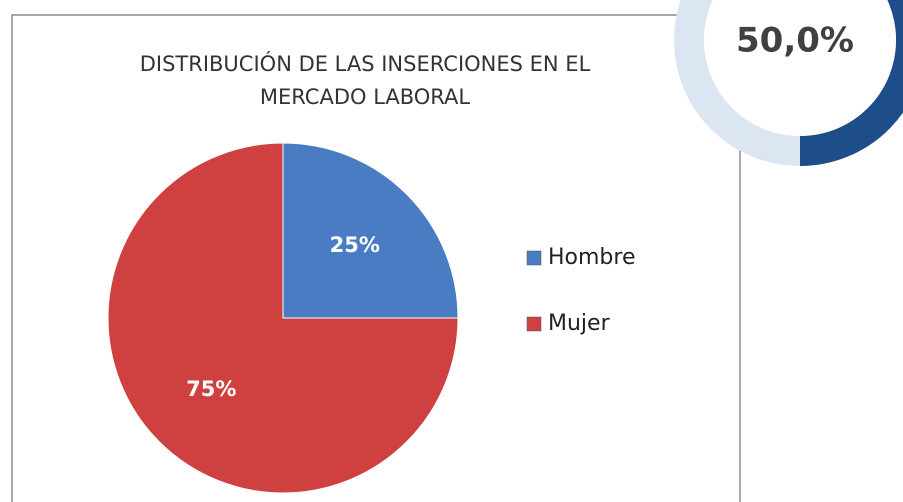 This screenshot has height=502, width=903. I want to click on data-label: 75%, so click(211, 389).